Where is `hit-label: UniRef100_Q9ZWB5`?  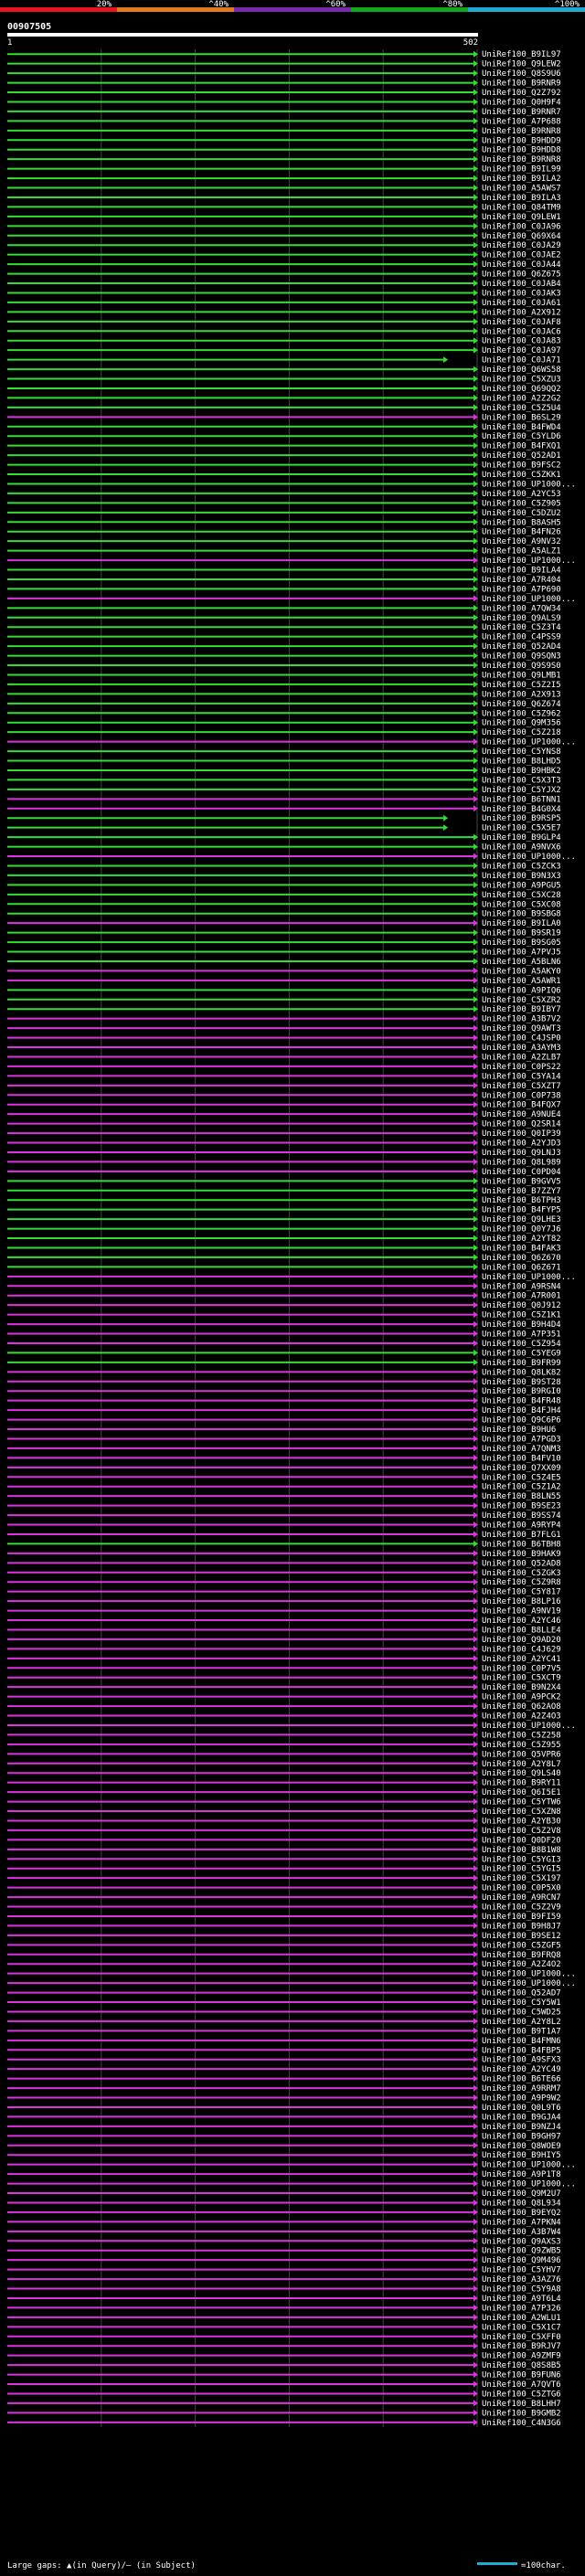
hit-label: UniRef100_Q9ZWB5 is located at coordinates (521, 2251).